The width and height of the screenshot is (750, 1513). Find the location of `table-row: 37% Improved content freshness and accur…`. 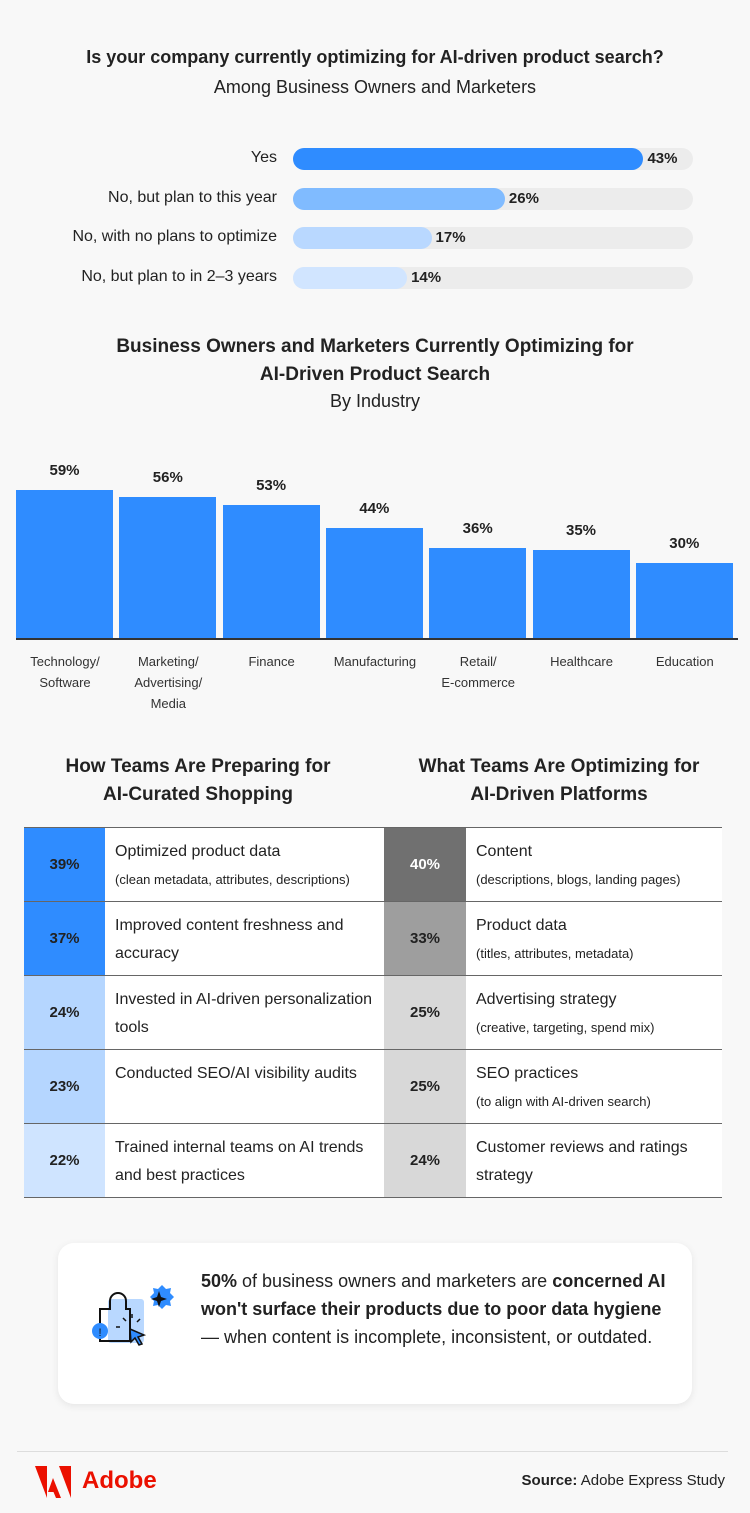

table-row: 37% Improved content freshness and accur… is located at coordinates (204, 939).